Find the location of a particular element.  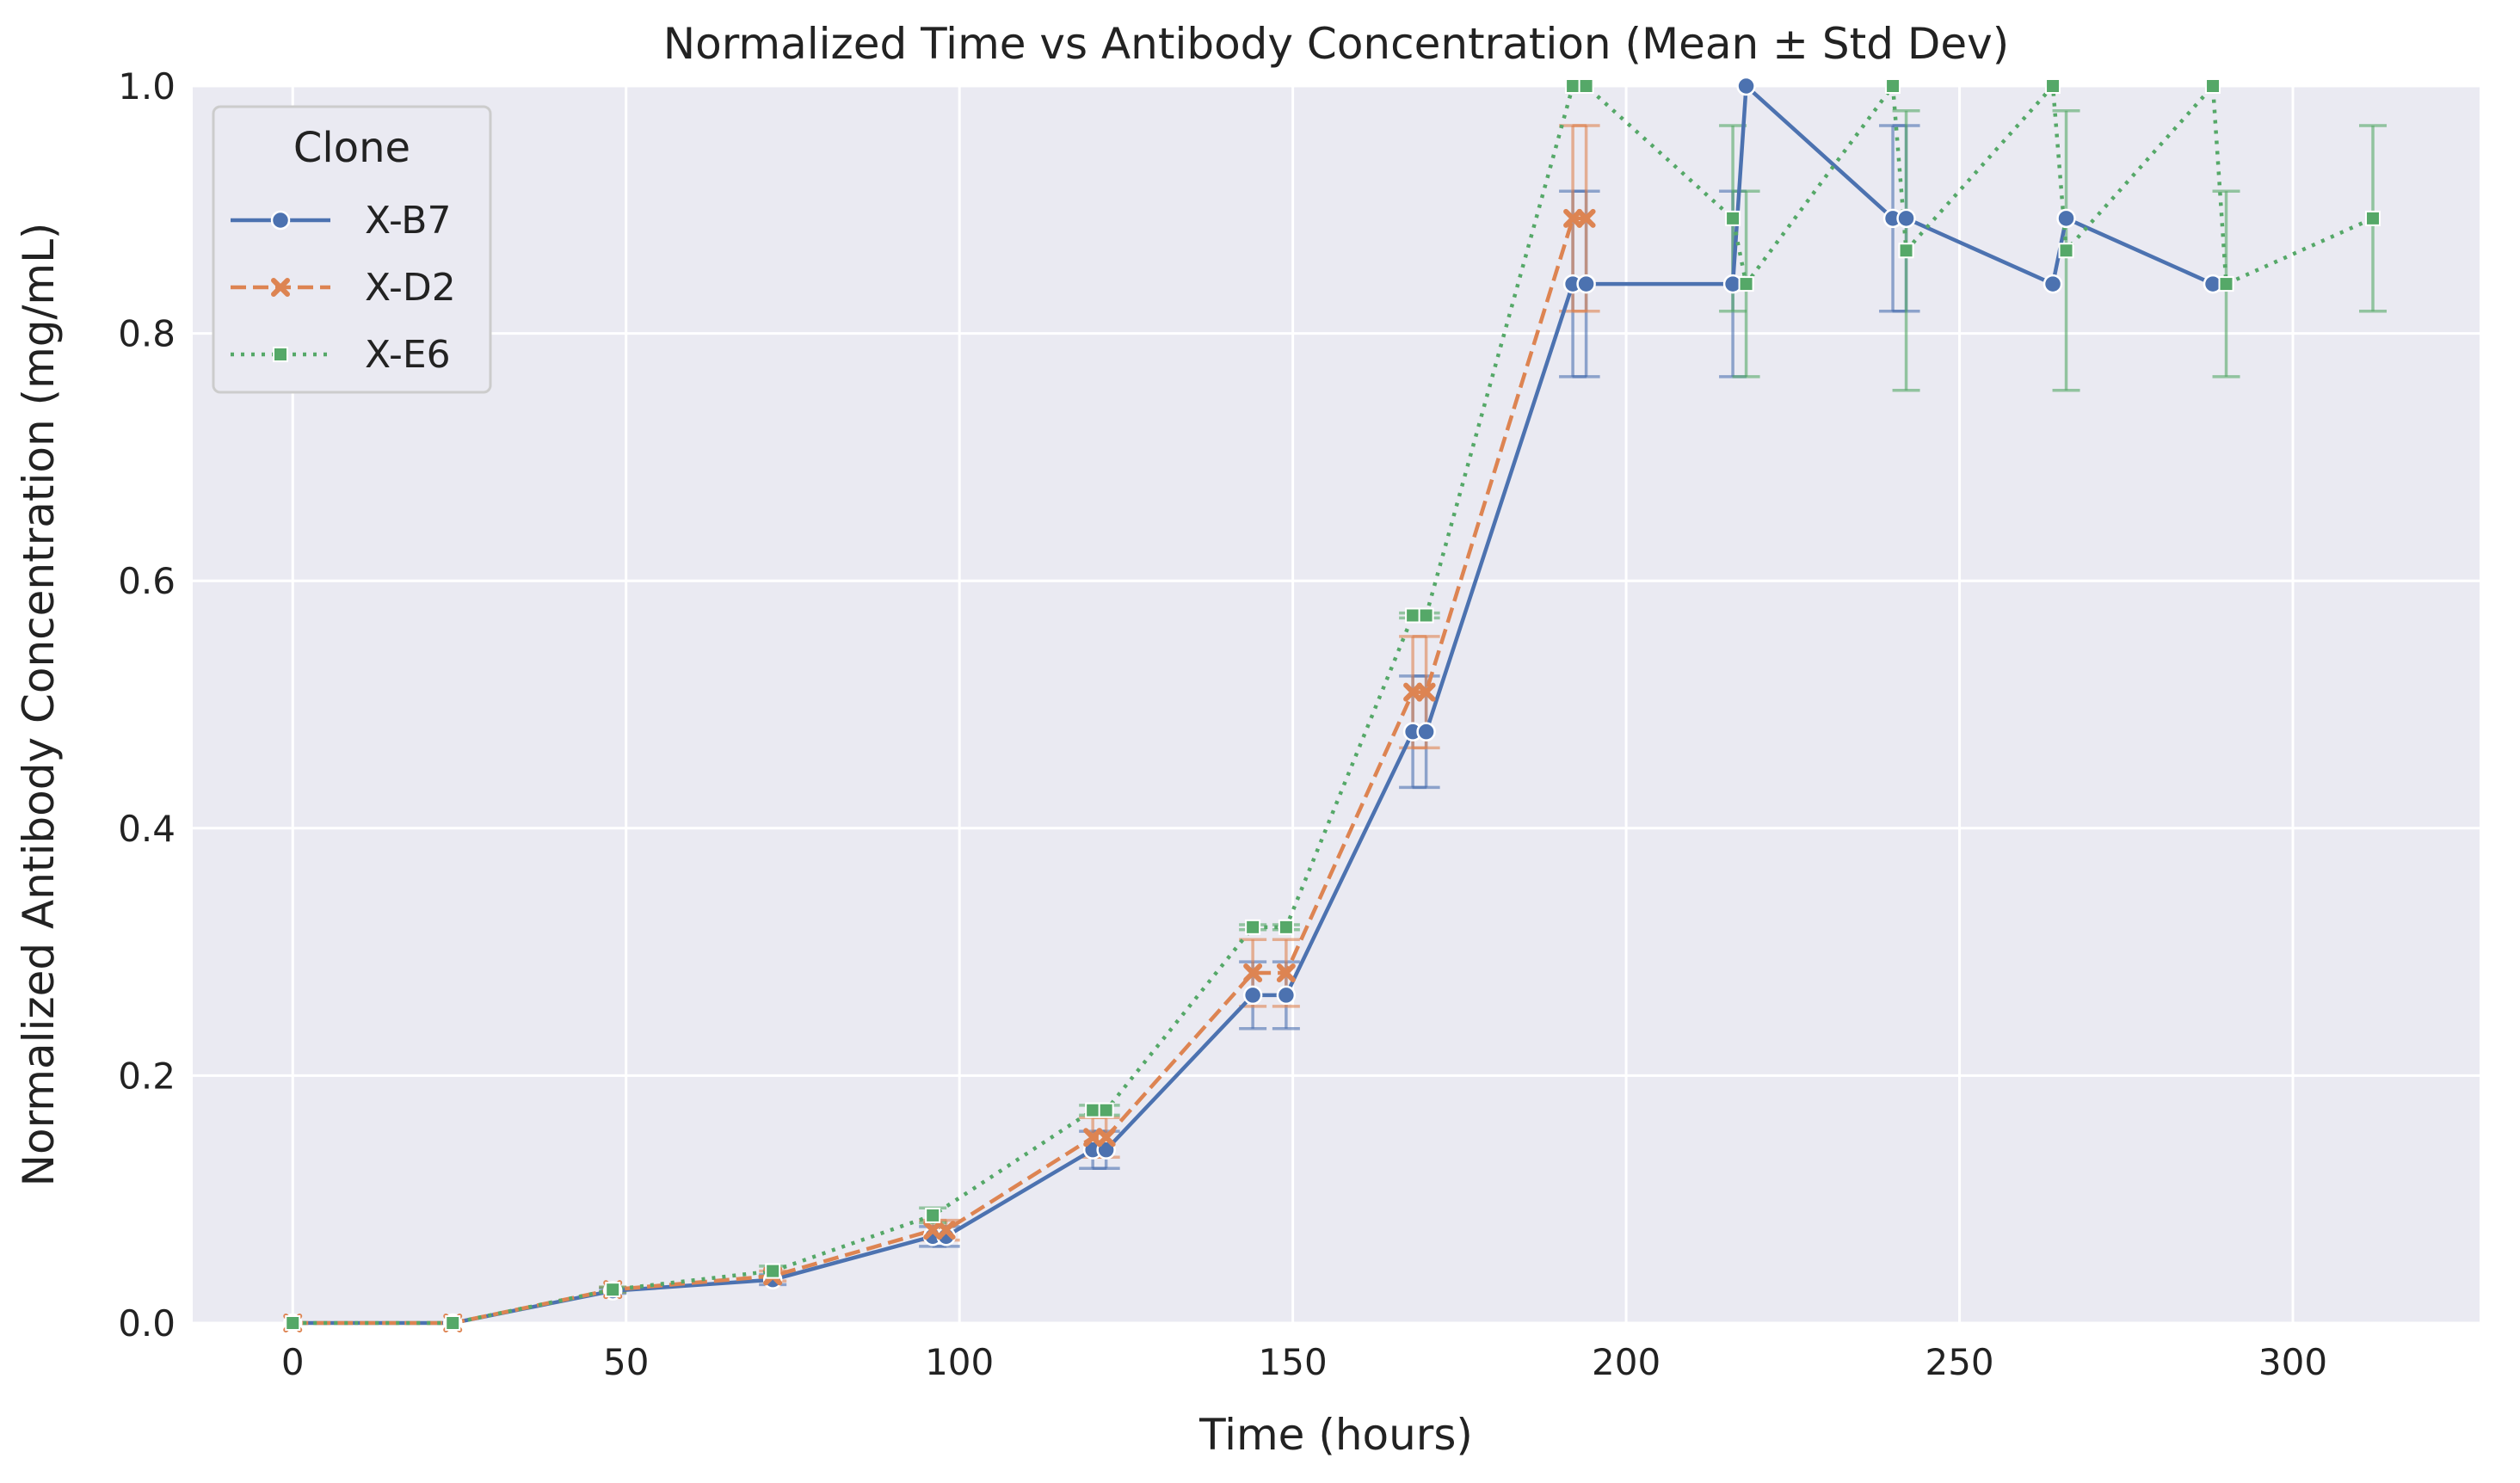

legend-label: X-D2 is located at coordinates (411, 288).